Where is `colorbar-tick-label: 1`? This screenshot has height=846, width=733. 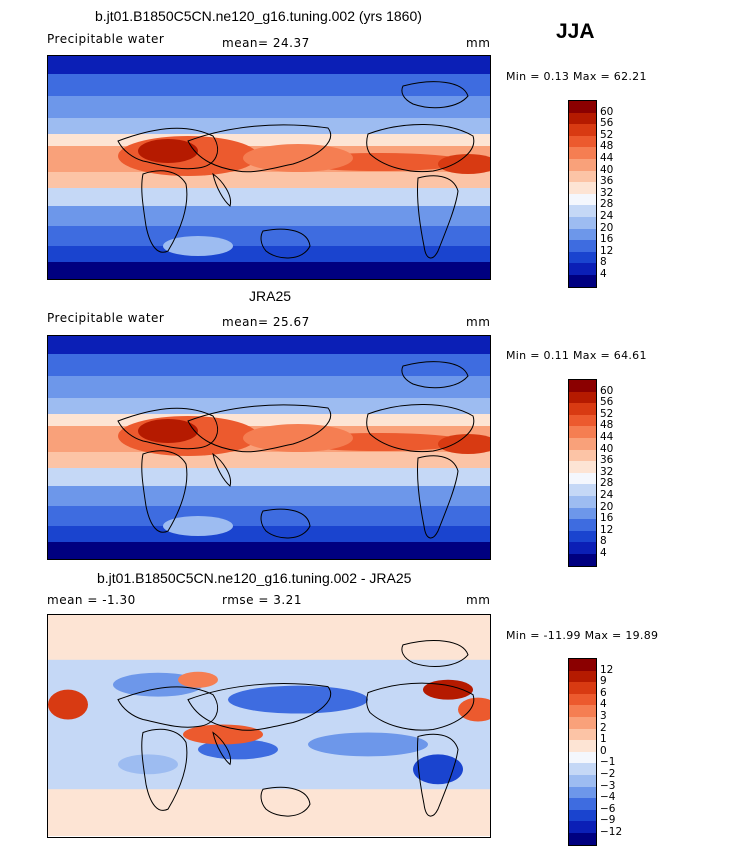 colorbar-tick-label: 1 is located at coordinates (603, 739).